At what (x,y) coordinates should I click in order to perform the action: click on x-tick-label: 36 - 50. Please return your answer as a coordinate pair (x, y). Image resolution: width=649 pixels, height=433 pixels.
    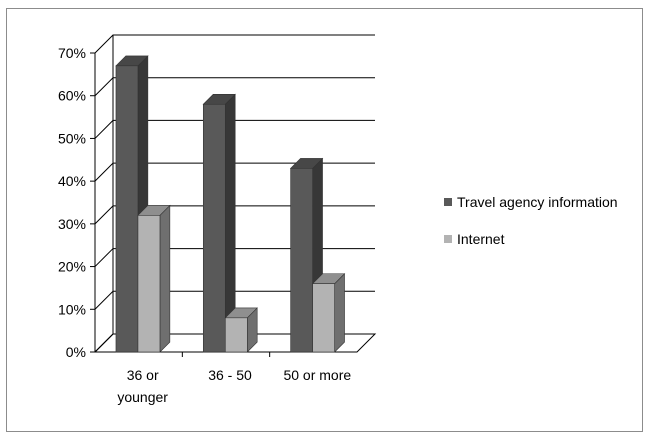
    Looking at the image, I should click on (230, 375).